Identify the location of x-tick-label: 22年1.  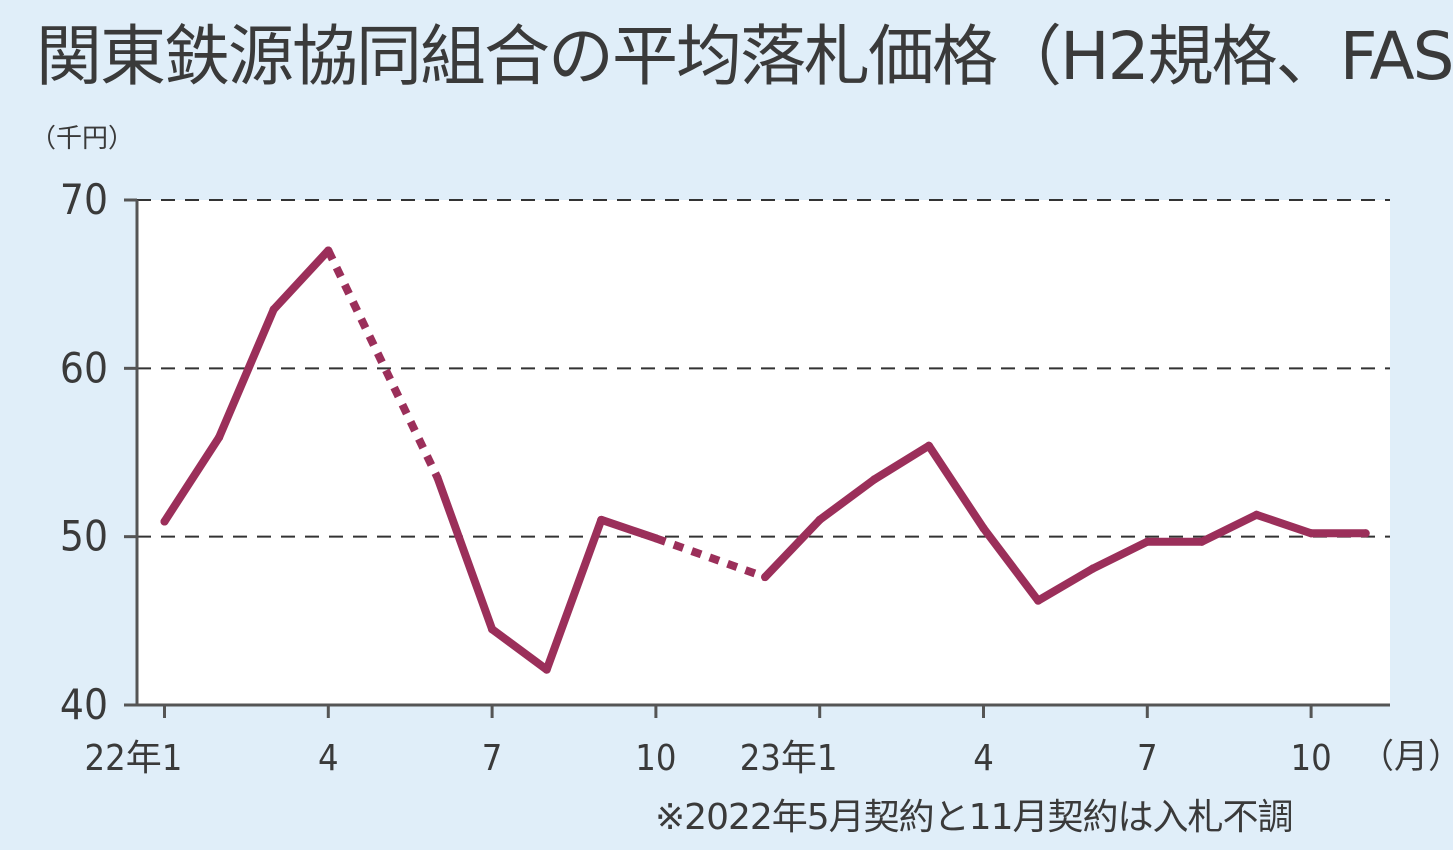
(134, 758).